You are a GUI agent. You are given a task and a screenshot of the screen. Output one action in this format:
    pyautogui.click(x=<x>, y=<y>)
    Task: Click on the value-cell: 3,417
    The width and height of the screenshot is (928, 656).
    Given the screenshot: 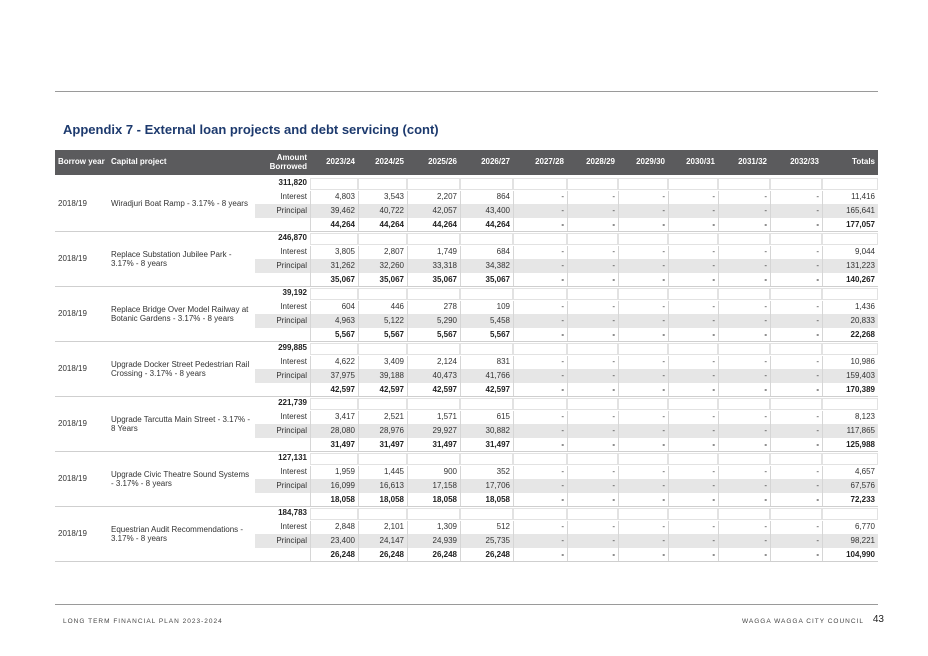 What is the action you would take?
    pyautogui.click(x=334, y=417)
    